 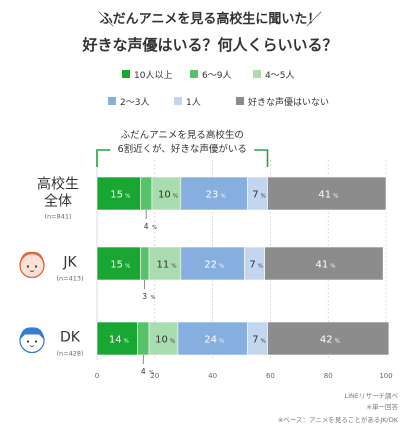 I want to click on data-label: 24, so click(x=210, y=340).